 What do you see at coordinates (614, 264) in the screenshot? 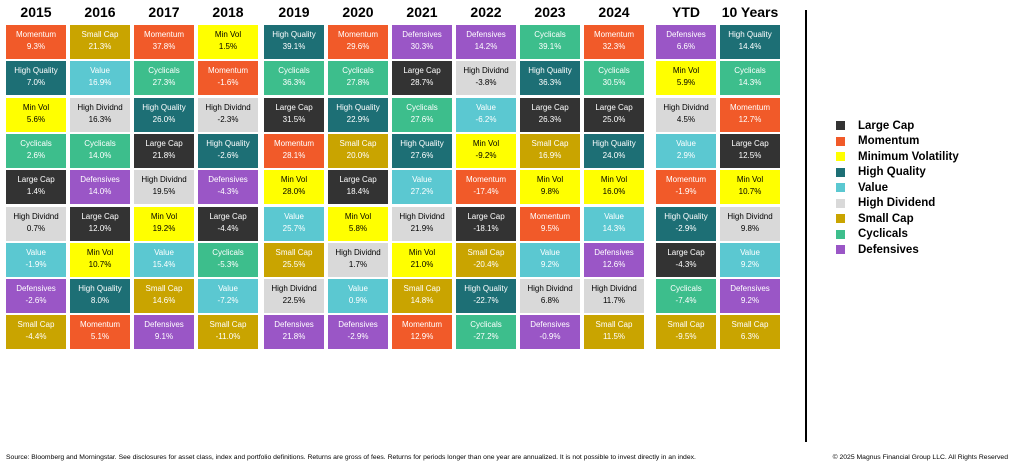
I see `cell-return-value: 12.6%` at bounding box center [614, 264].